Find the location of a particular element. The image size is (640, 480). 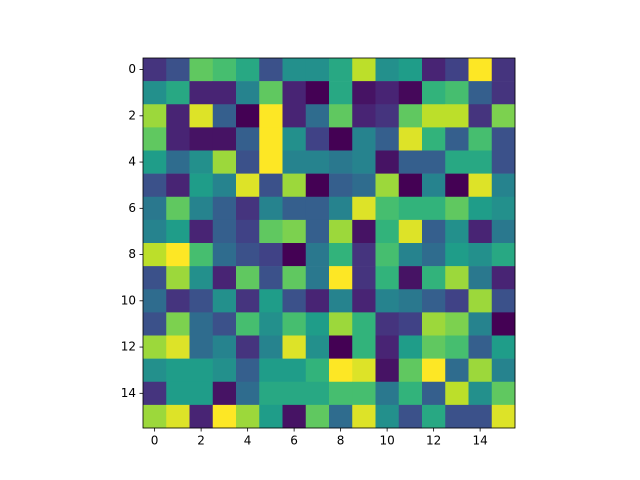

y-tick-label: 4 is located at coordinates (132, 162).